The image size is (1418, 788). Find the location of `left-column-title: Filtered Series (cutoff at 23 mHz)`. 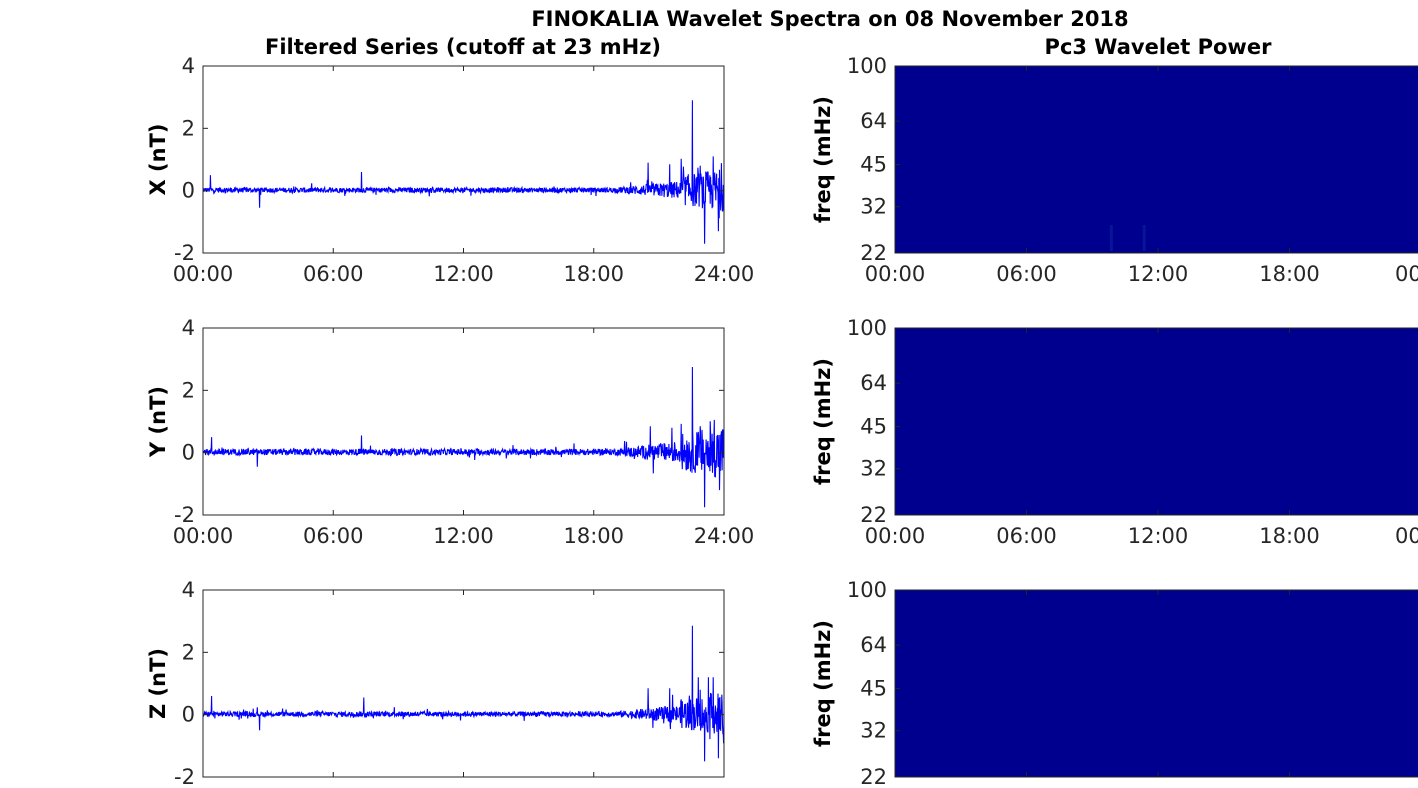

left-column-title: Filtered Series (cutoff at 23 mHz) is located at coordinates (463, 47).